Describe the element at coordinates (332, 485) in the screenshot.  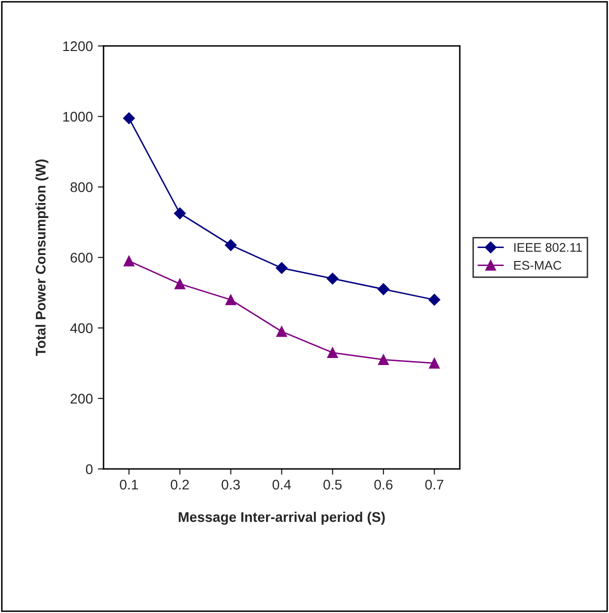
I see `x-tick-label: 0.5` at that location.